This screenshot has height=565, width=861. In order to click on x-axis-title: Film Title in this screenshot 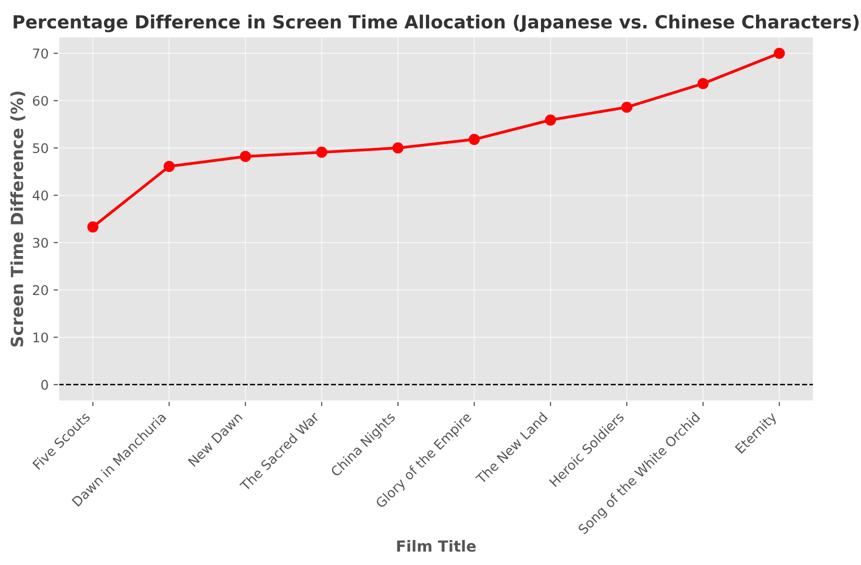, I will do `click(436, 546)`.